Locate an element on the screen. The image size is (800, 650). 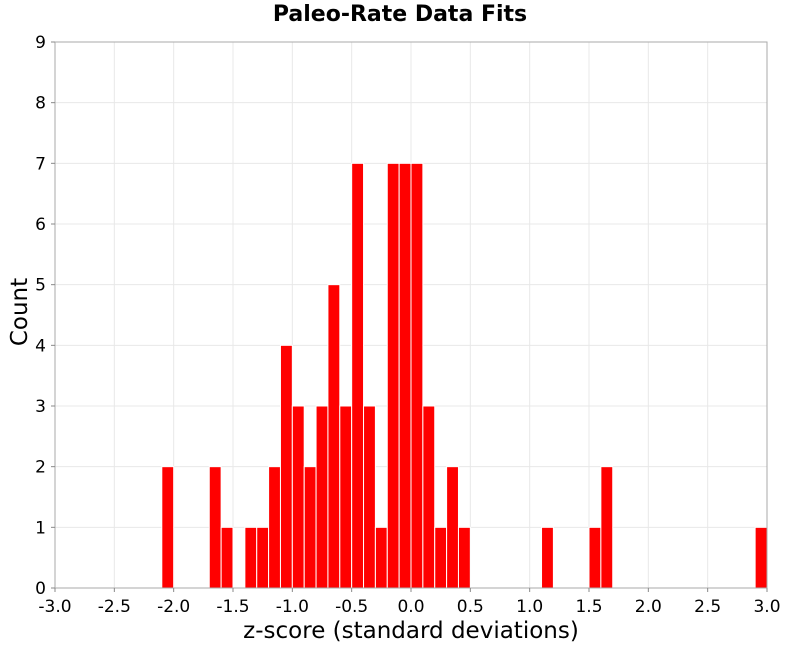
y-tick-label: 7 is located at coordinates (40, 164).